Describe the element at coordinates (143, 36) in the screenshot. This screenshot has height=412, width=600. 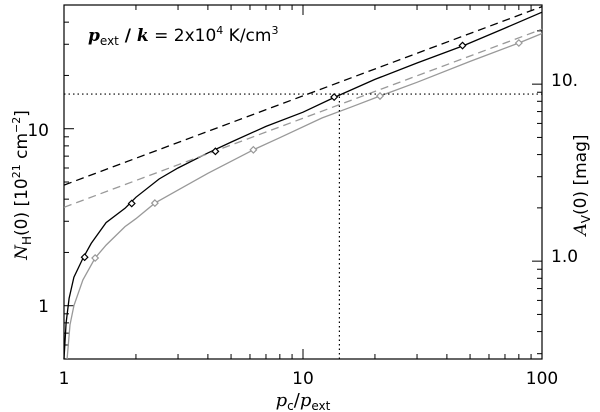
I see `annotation-k: k` at that location.